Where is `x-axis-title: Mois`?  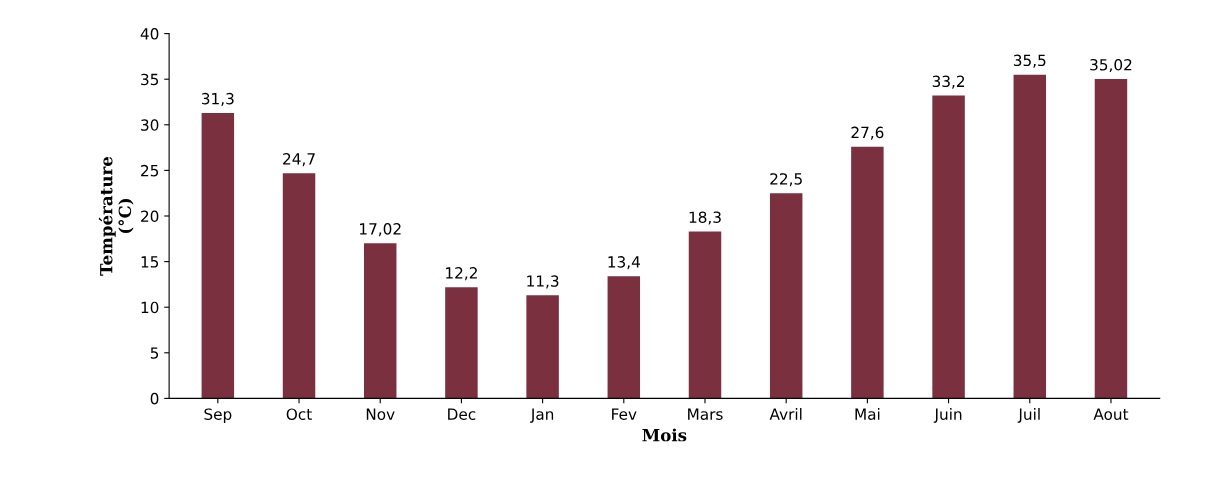
x-axis-title: Mois is located at coordinates (664, 435).